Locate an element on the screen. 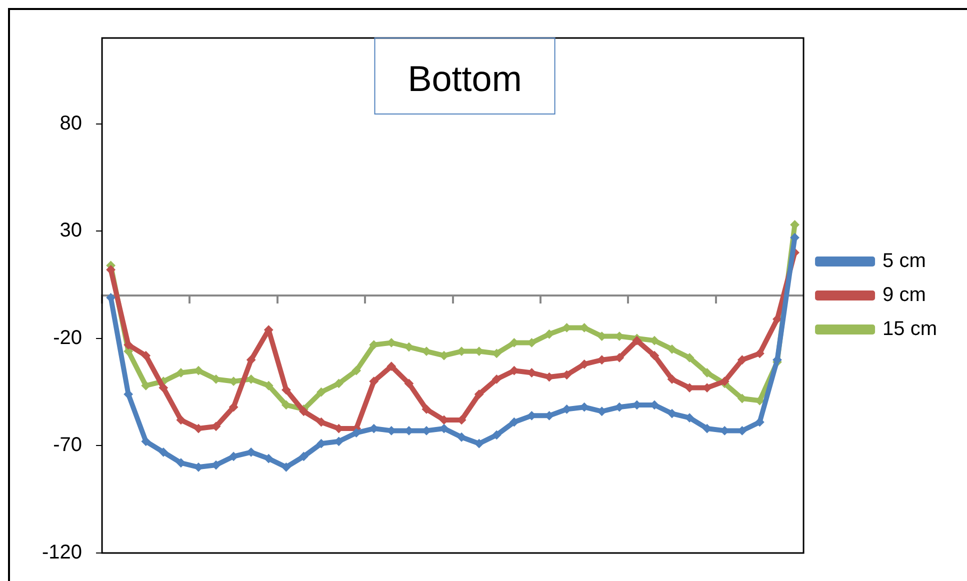 This screenshot has height=581, width=967. legend-label: 15 cm is located at coordinates (910, 329).